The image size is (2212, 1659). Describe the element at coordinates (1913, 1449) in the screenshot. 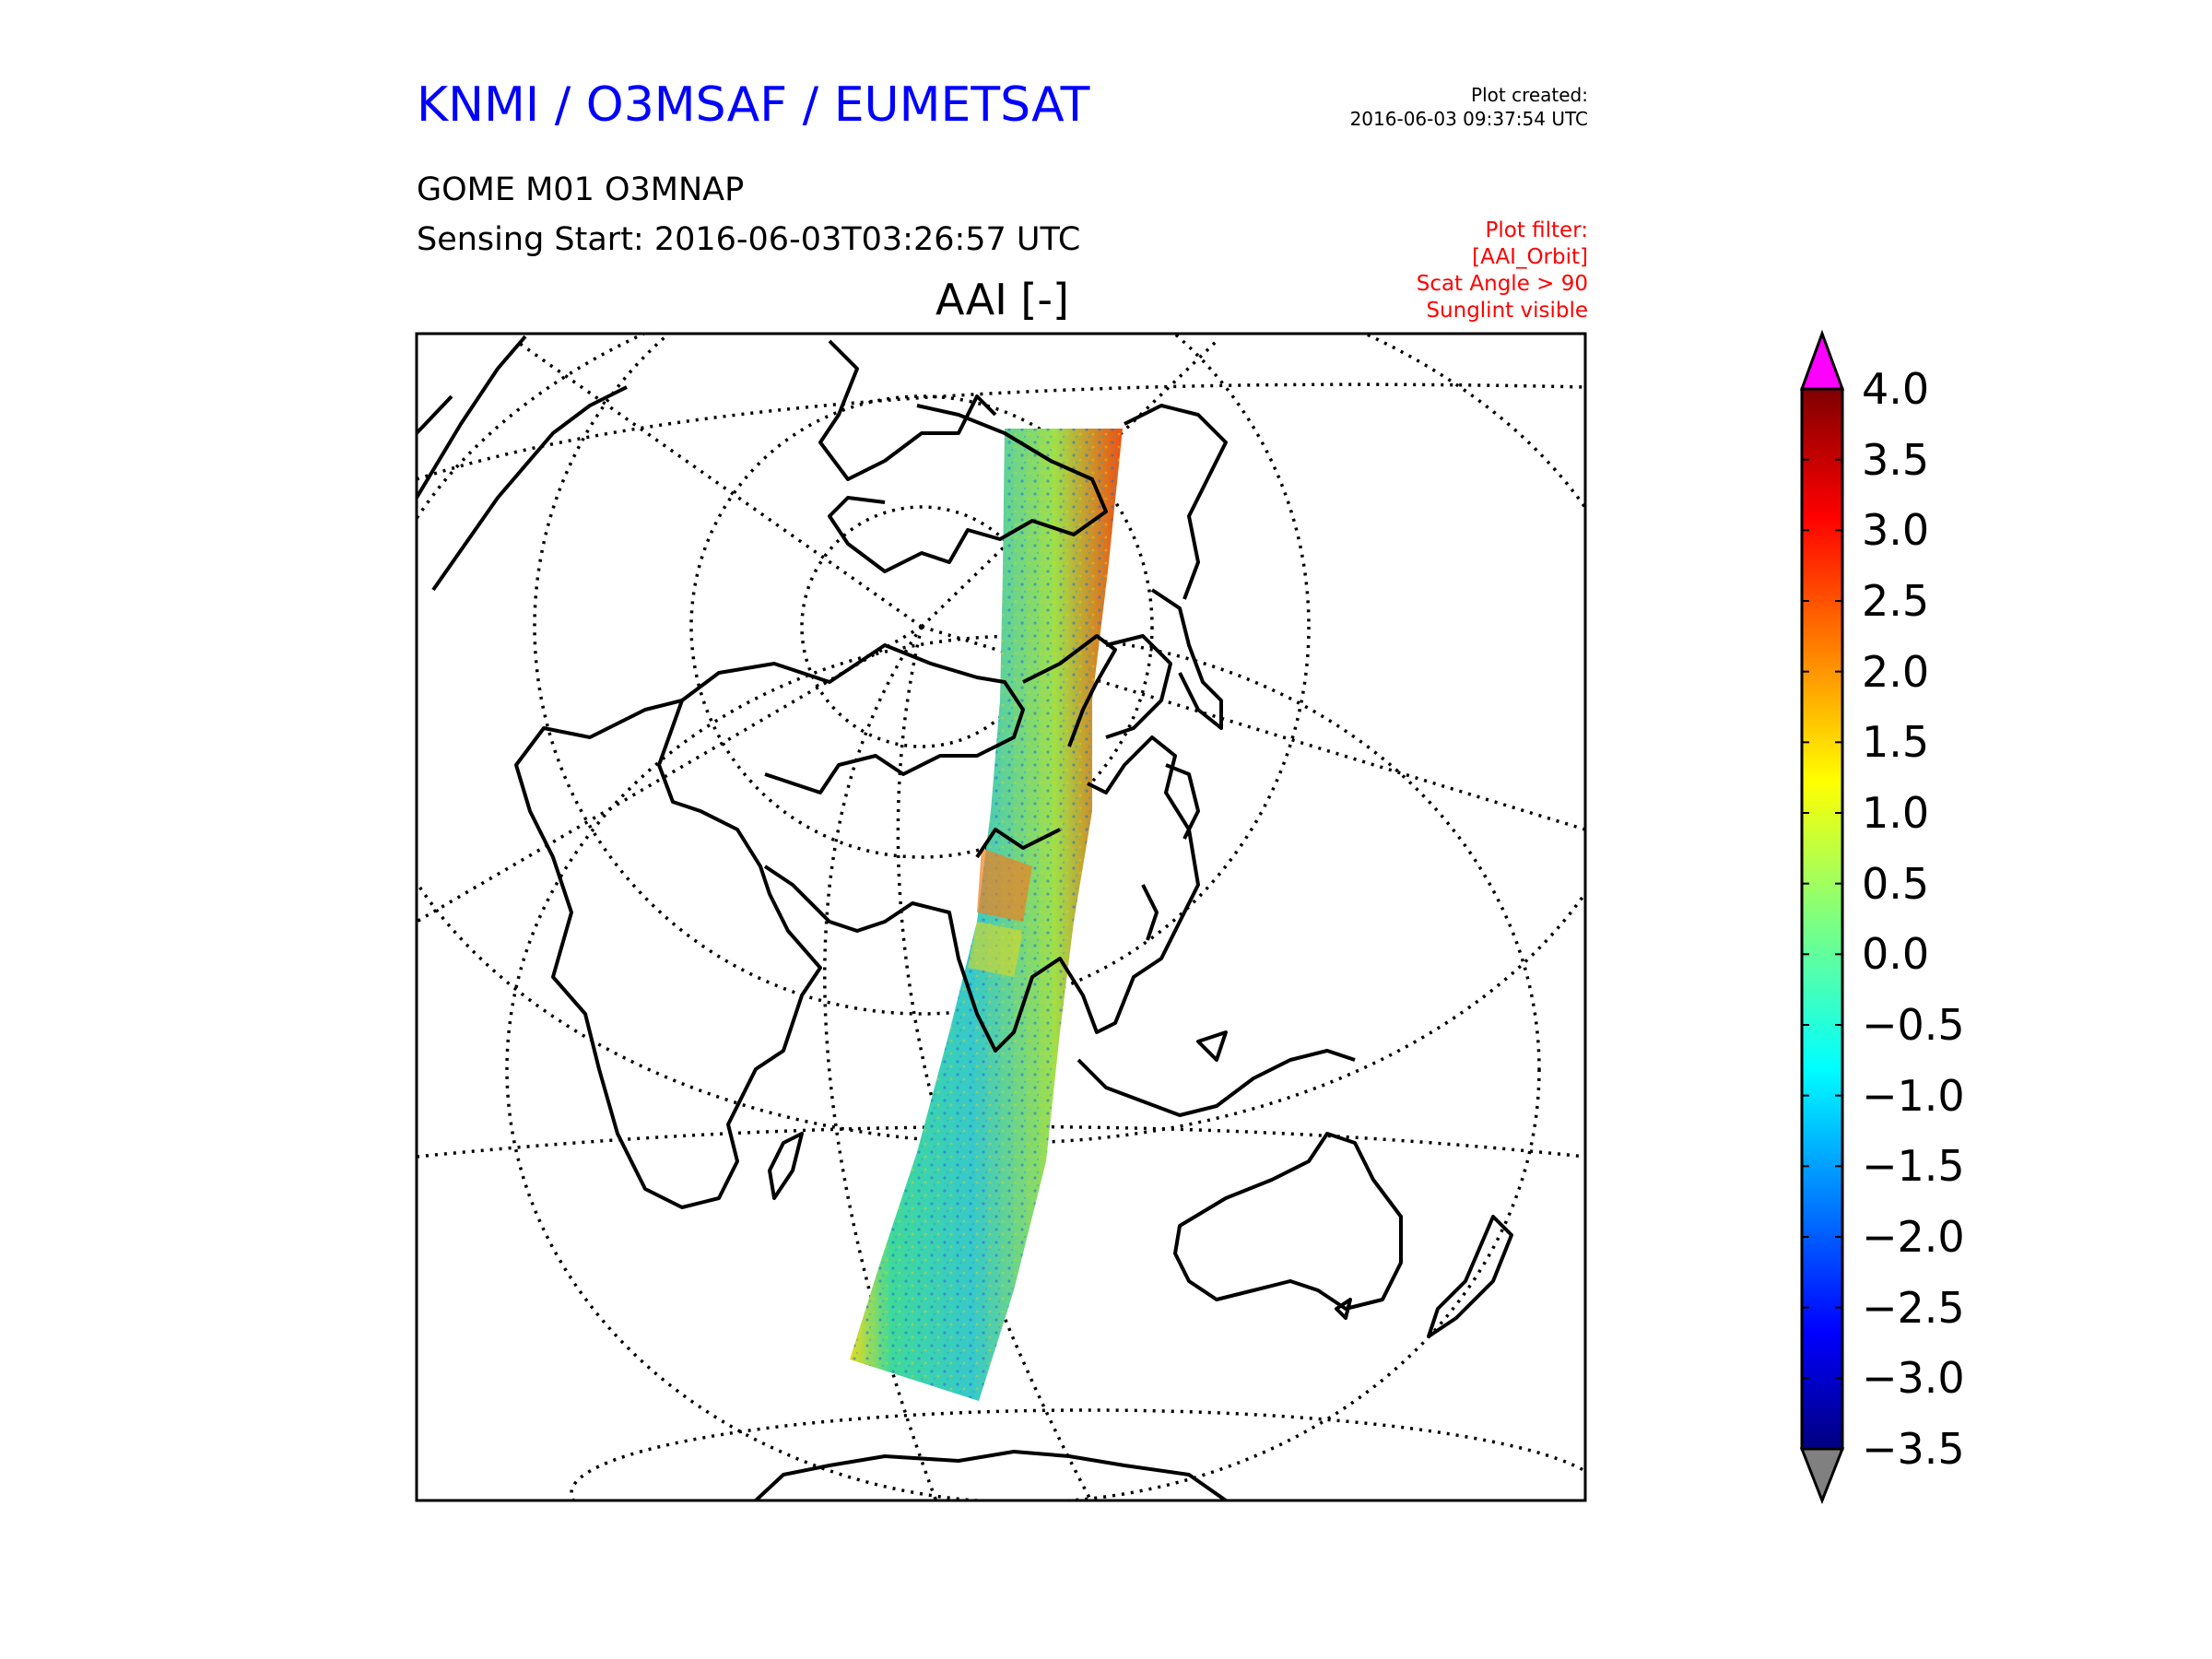

I see `colorbar-tick-label: −3.5` at that location.